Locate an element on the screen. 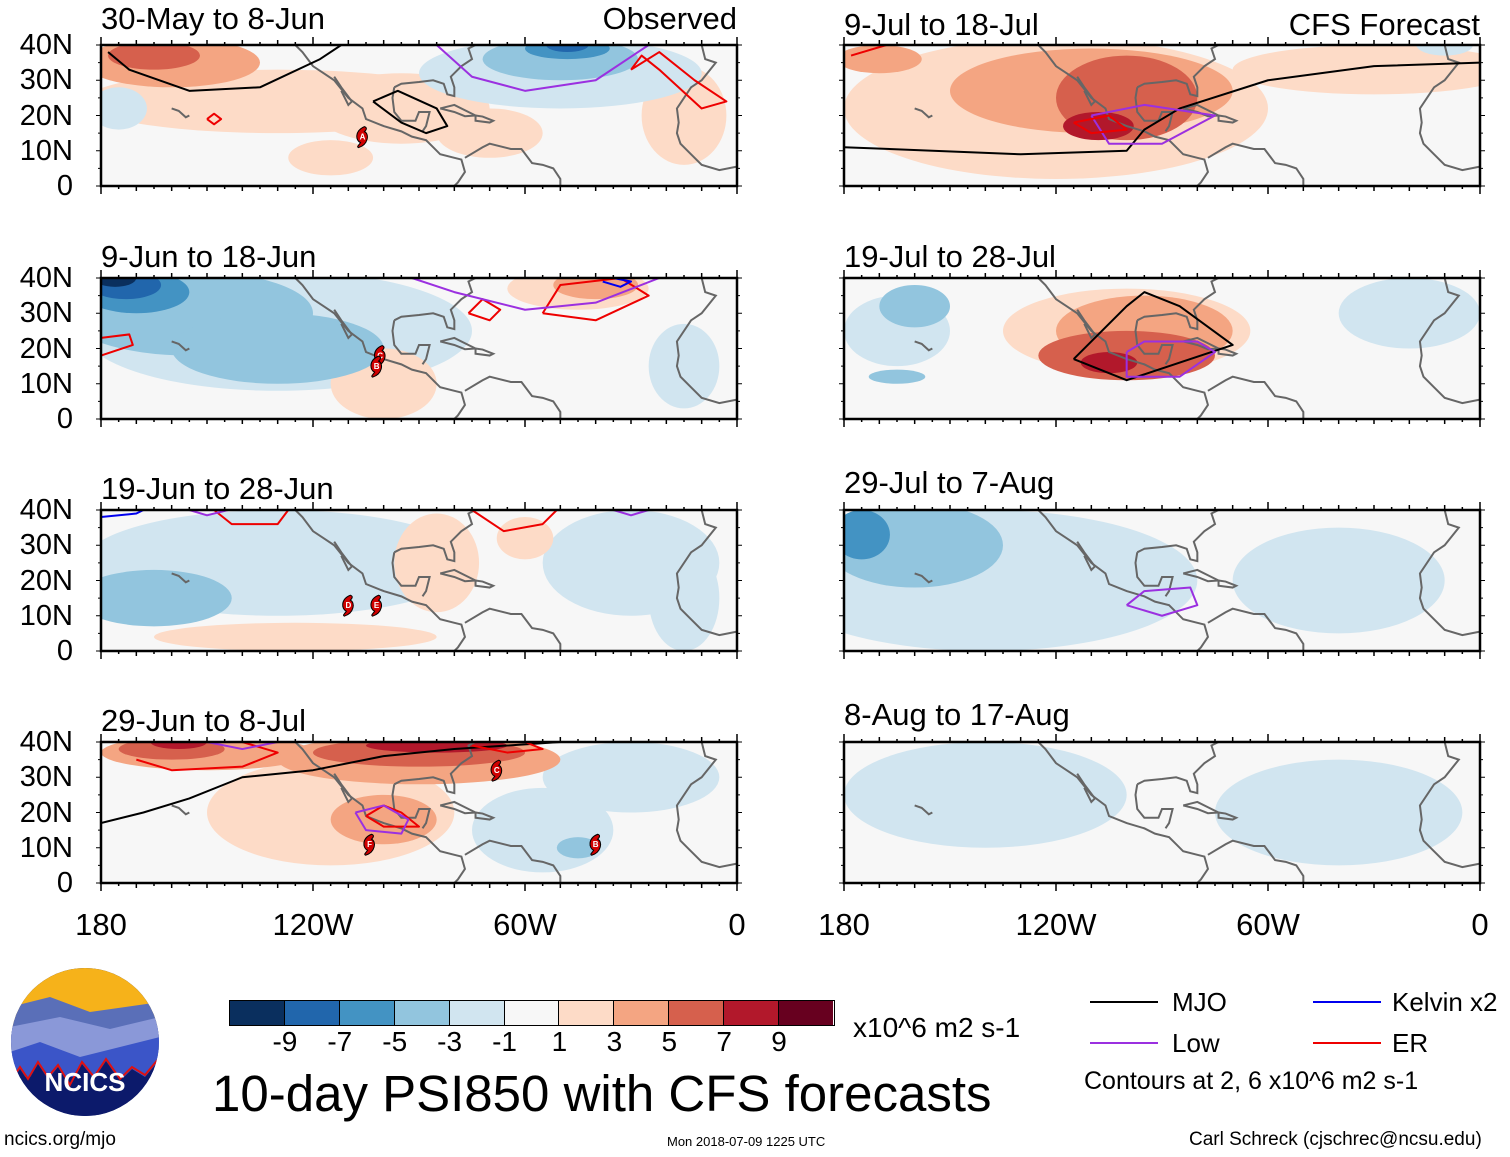 The image size is (1510, 1157). storm-letter: B is located at coordinates (377, 366).